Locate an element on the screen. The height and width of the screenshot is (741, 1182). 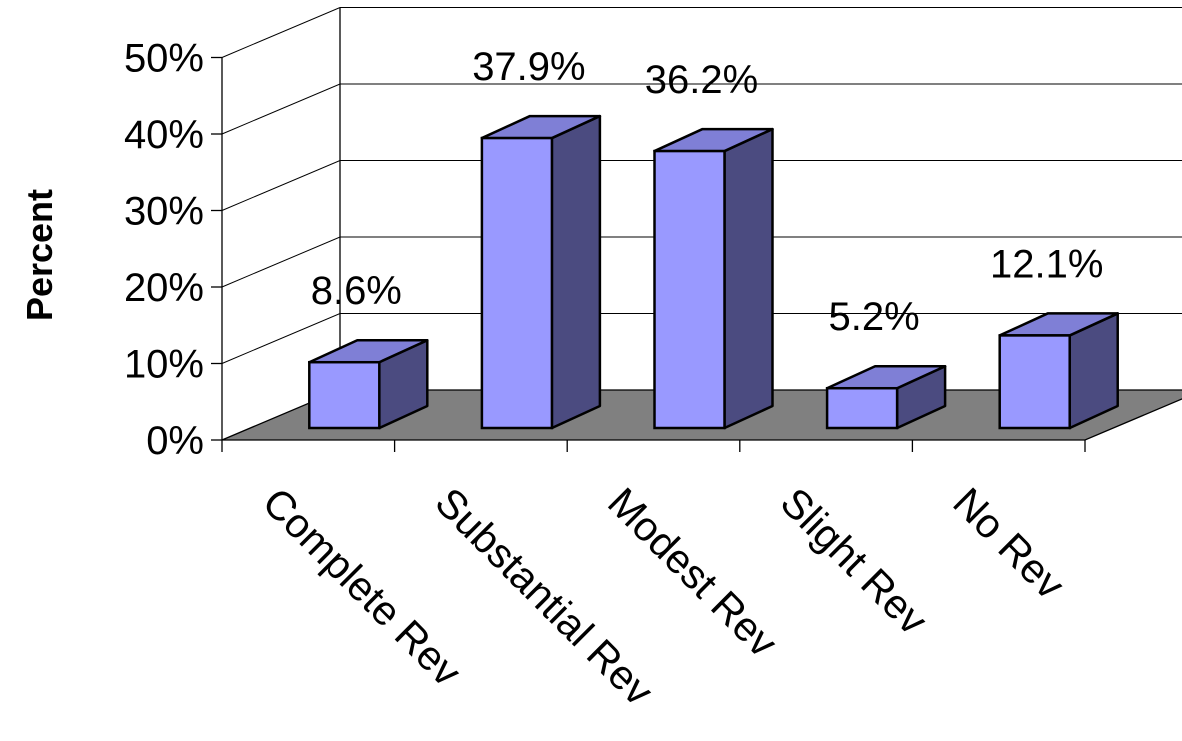
bar-modest-rev is located at coordinates (713, 278).